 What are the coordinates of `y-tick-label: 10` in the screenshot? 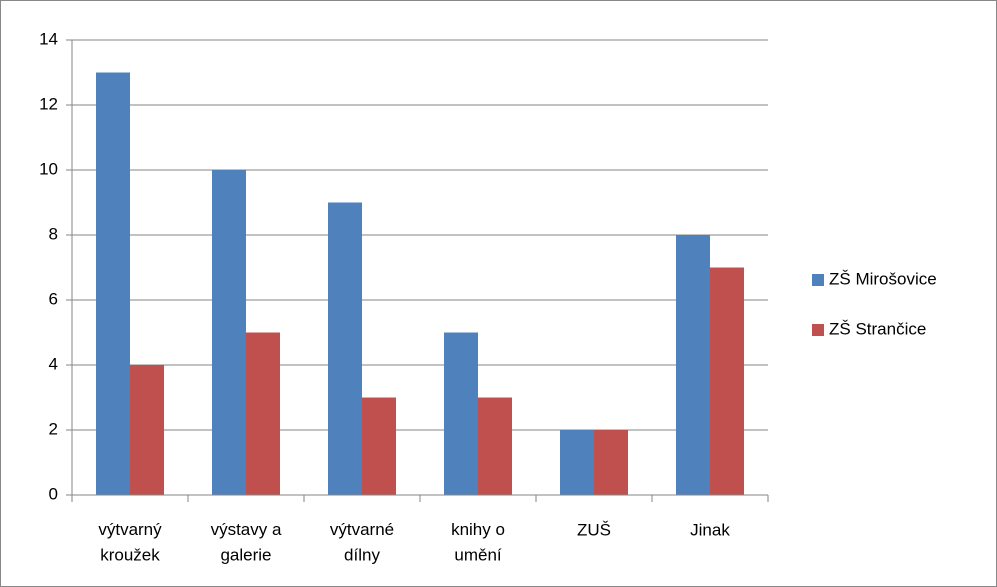 It's located at (48, 168).